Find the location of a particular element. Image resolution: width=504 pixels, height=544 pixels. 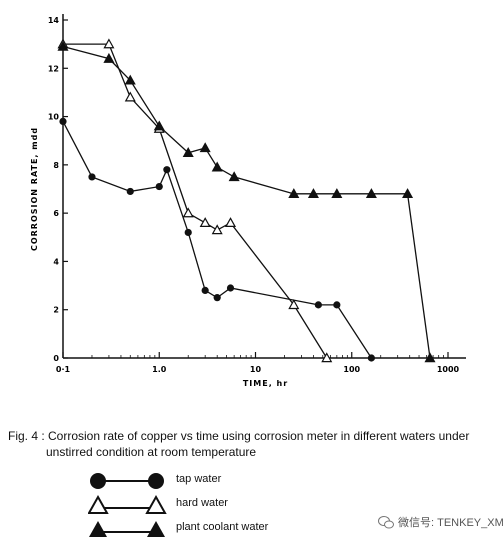

legend-label: plant coolant water is located at coordinates (222, 527).